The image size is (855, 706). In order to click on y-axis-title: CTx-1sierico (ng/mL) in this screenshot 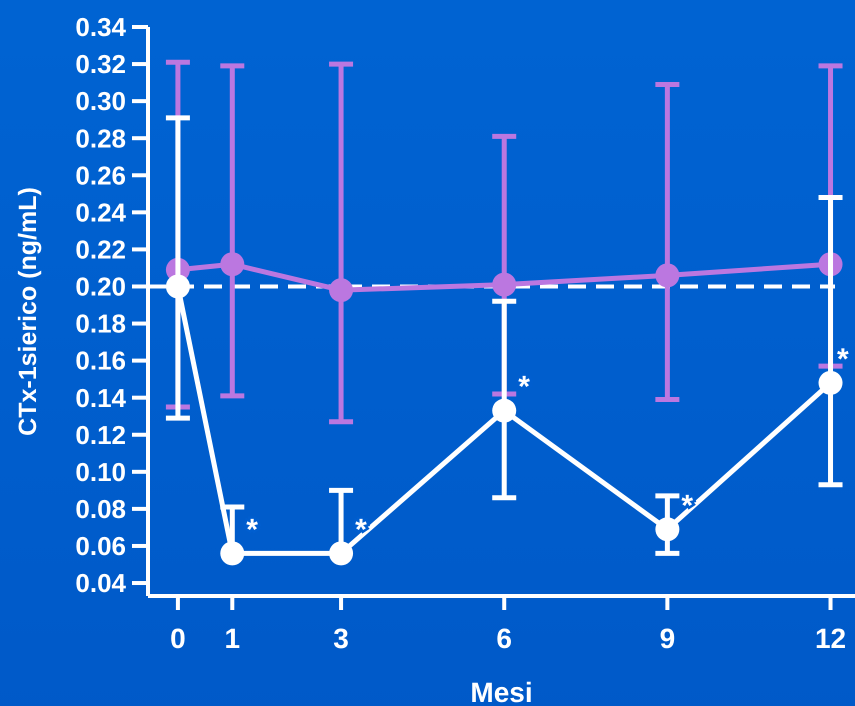, I will do `click(28, 311)`.